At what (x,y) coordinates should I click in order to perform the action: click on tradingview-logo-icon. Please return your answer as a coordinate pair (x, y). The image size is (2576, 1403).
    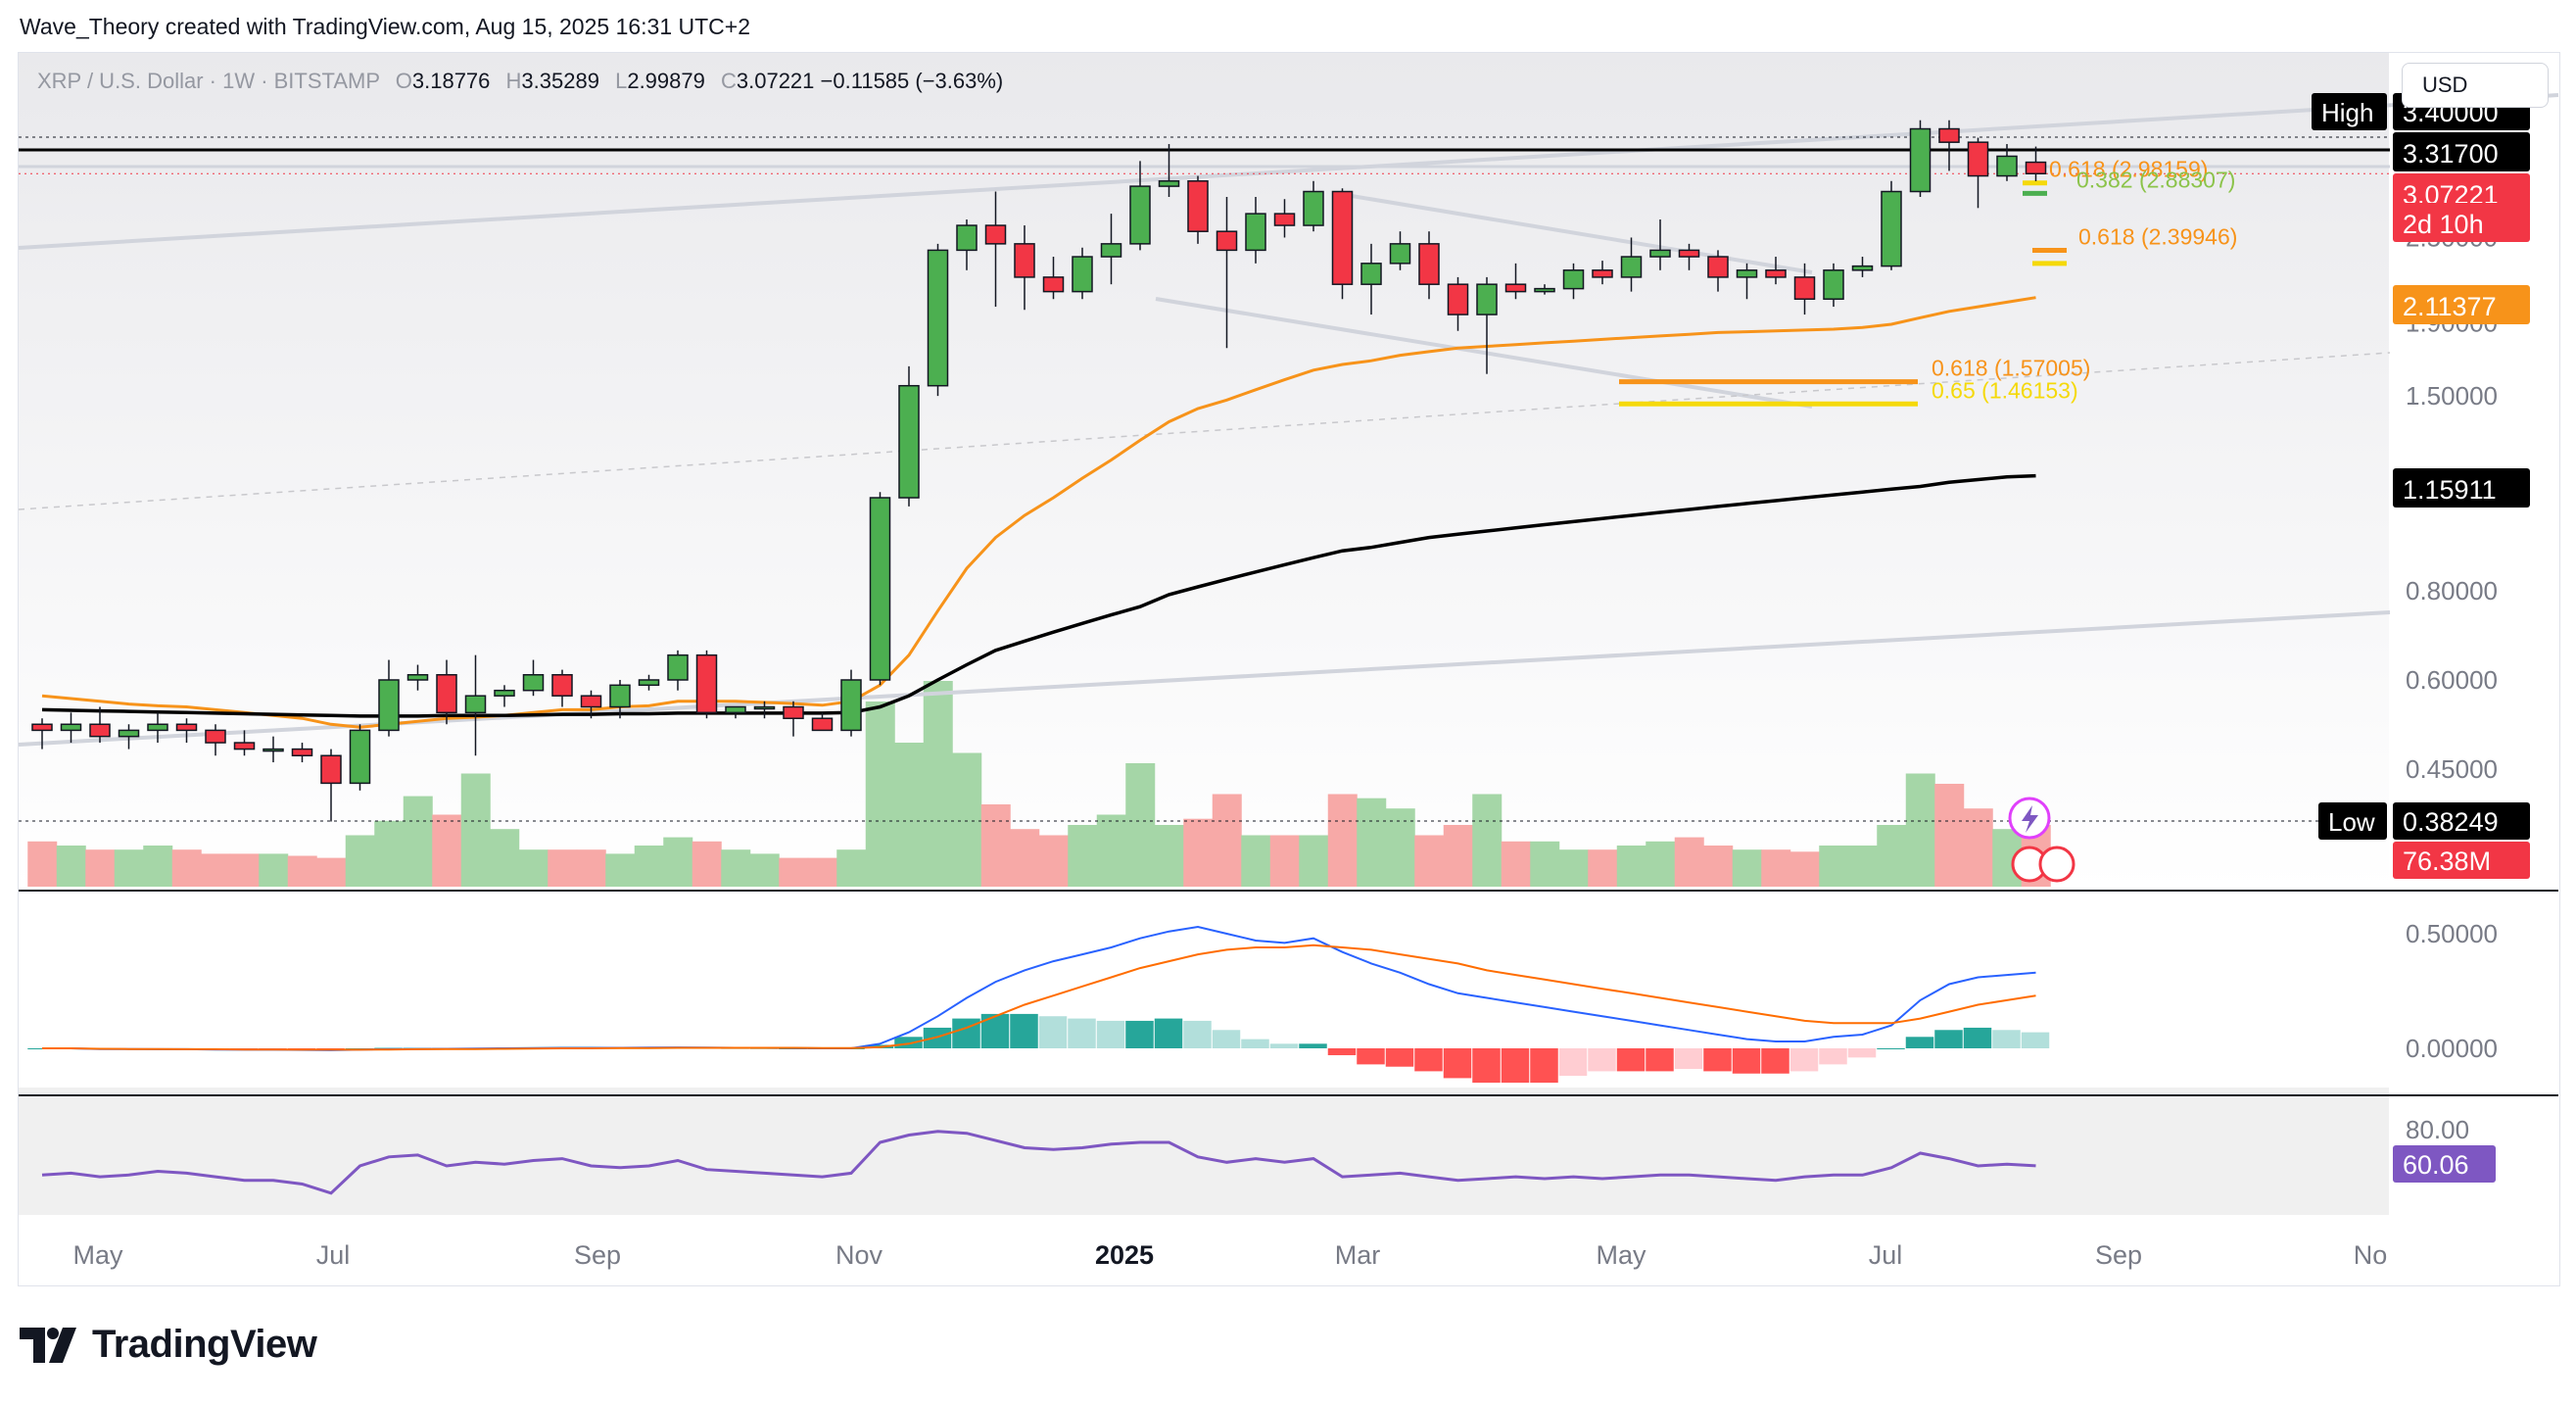
    Looking at the image, I should click on (48, 1345).